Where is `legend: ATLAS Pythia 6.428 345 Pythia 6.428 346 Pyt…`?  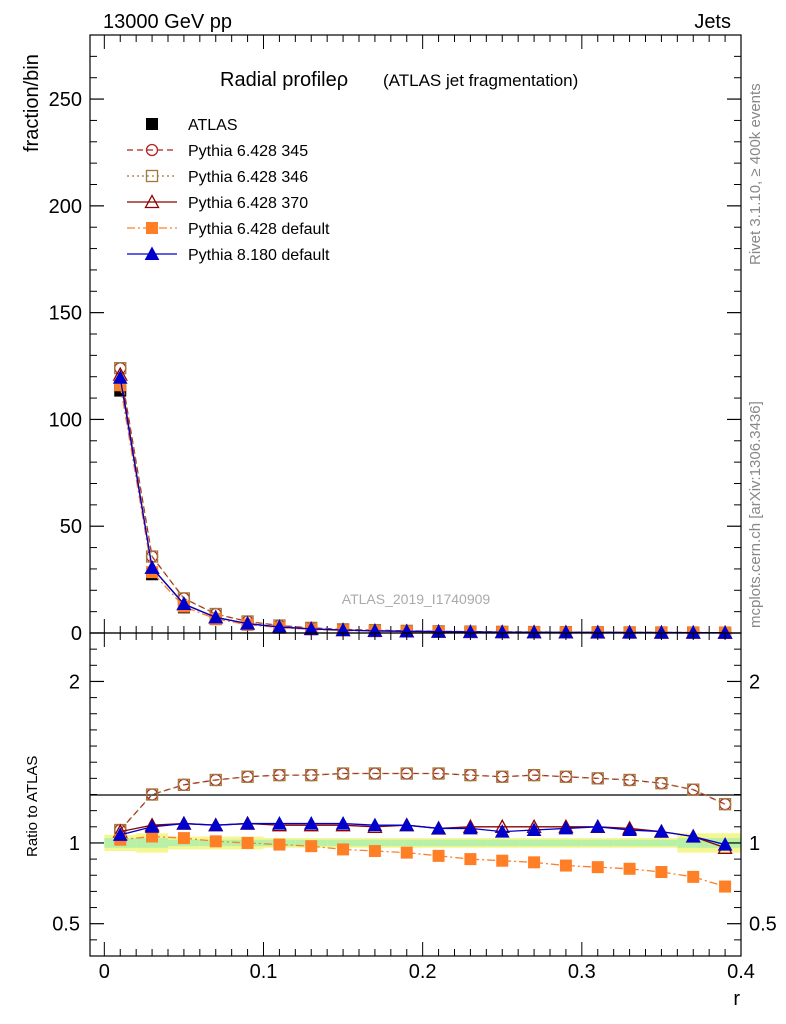
legend: ATLAS Pythia 6.428 345 Pythia 6.428 346 Pyt… is located at coordinates (228, 190).